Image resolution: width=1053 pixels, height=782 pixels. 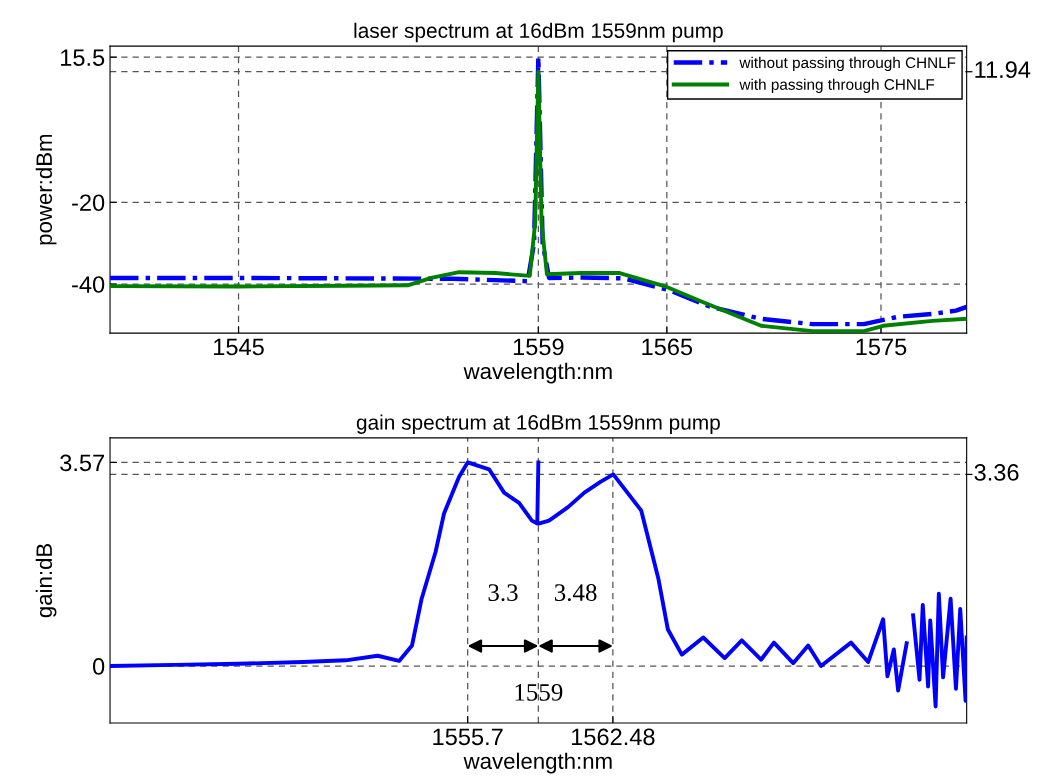 What do you see at coordinates (46, 580) in the screenshot?
I see `y-axis-title: gain:dB` at bounding box center [46, 580].